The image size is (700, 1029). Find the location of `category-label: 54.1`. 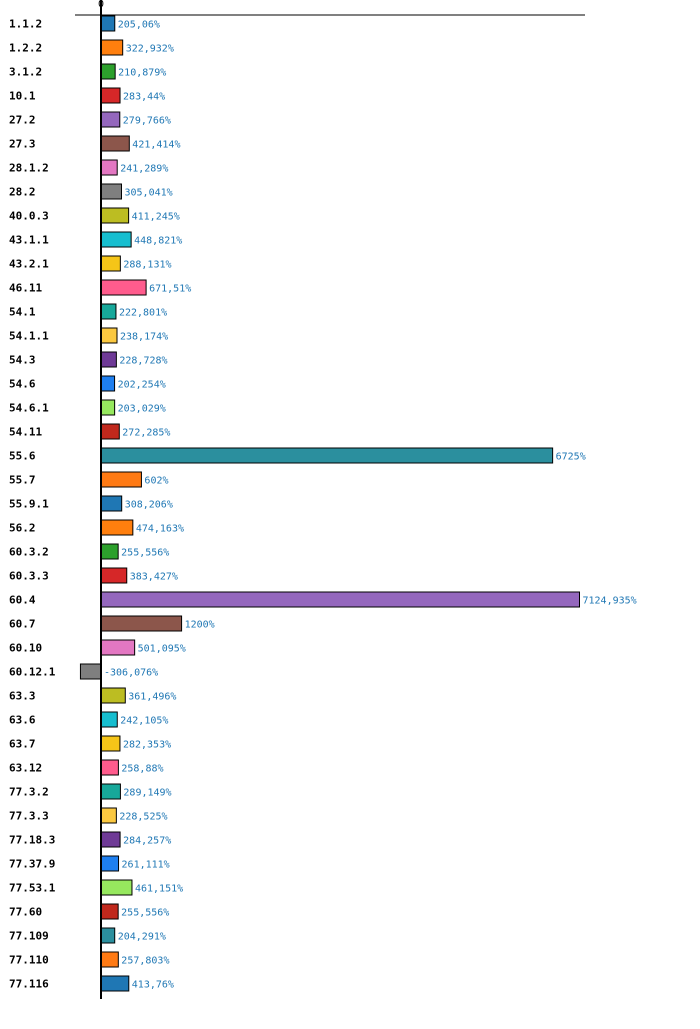

category-label: 54.1 is located at coordinates (22, 312).